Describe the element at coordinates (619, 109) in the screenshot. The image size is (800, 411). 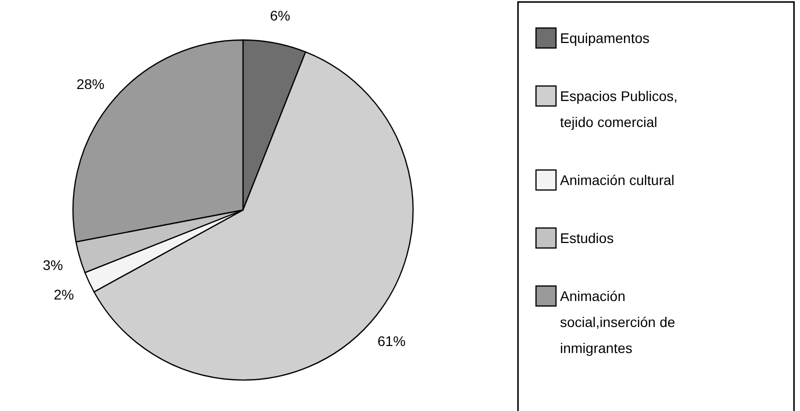
I see `legend-label: Espacios Publicos, tejido comercial` at that location.